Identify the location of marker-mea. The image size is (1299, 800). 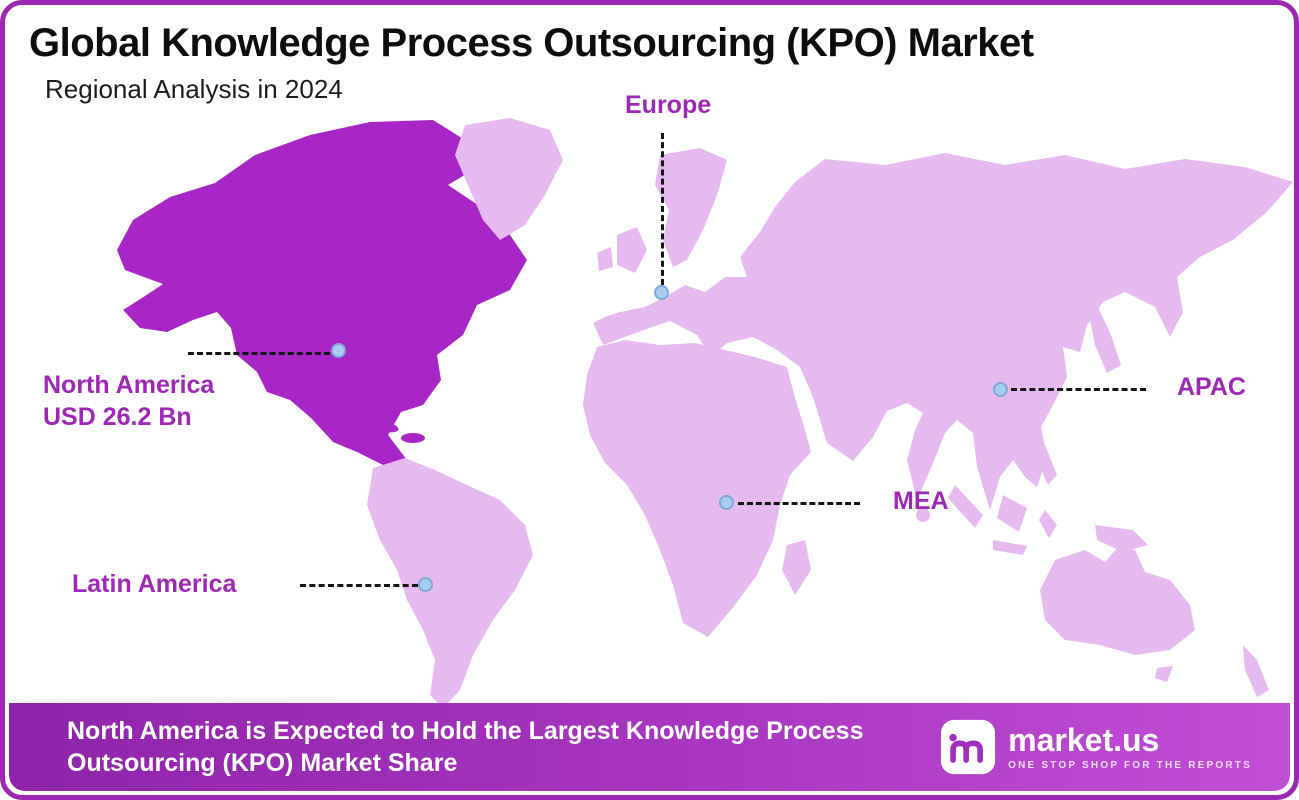
(726, 502).